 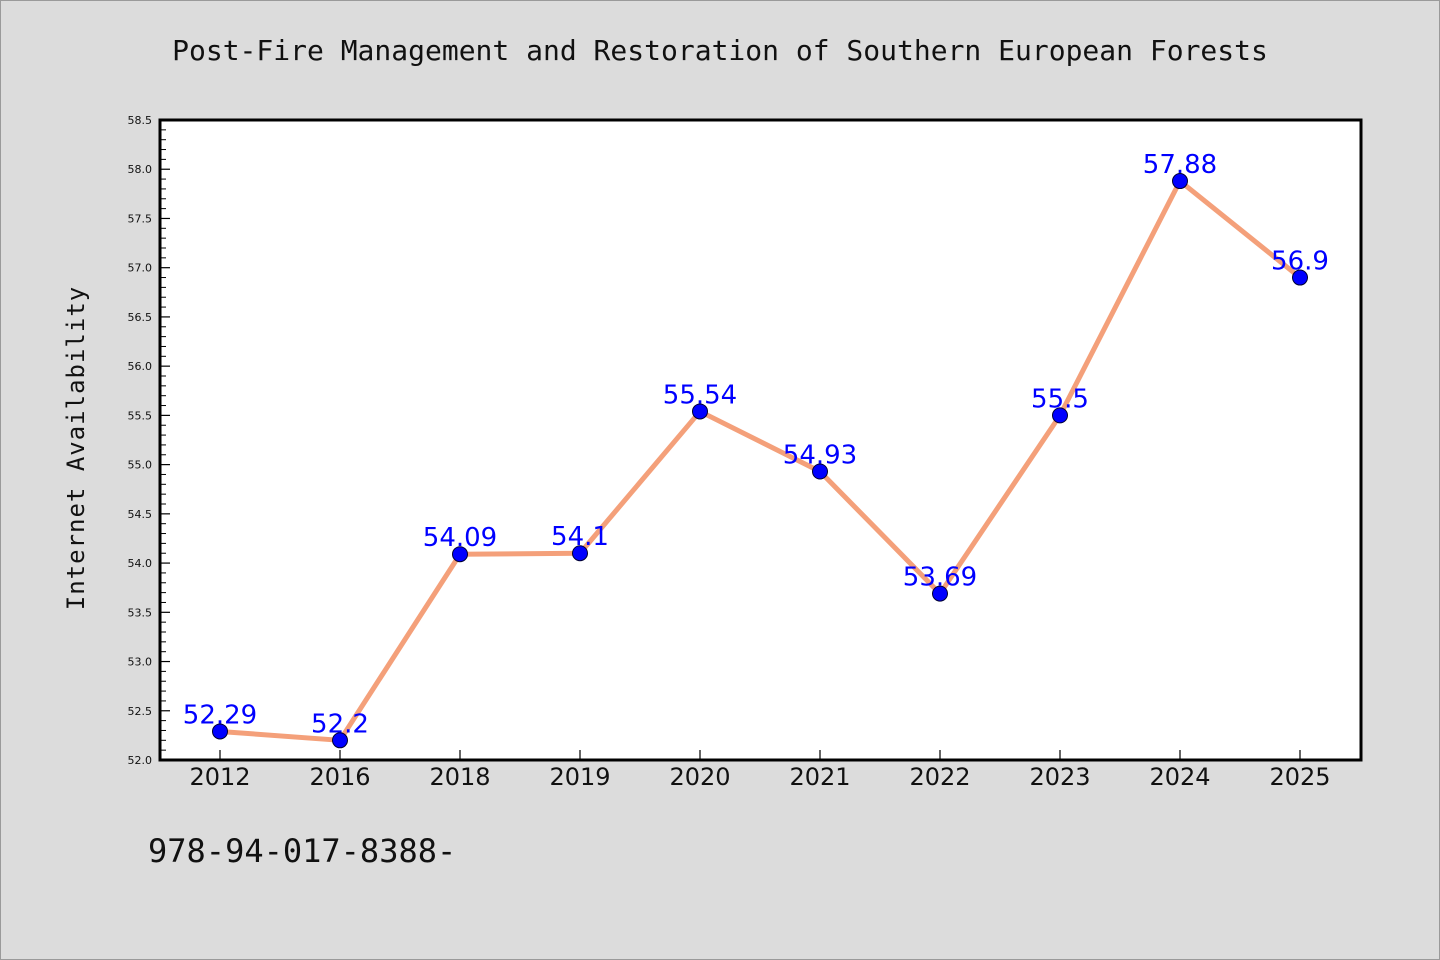 I want to click on y-tick-label: 53.5, so click(x=140, y=612).